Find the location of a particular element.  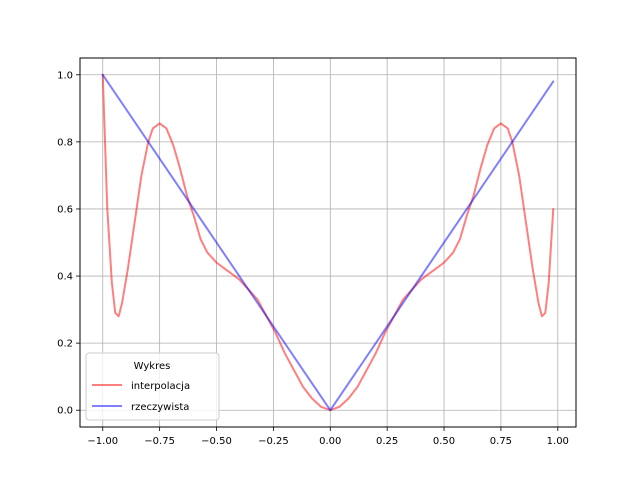

x-tick-label: 1.00 is located at coordinates (558, 441).